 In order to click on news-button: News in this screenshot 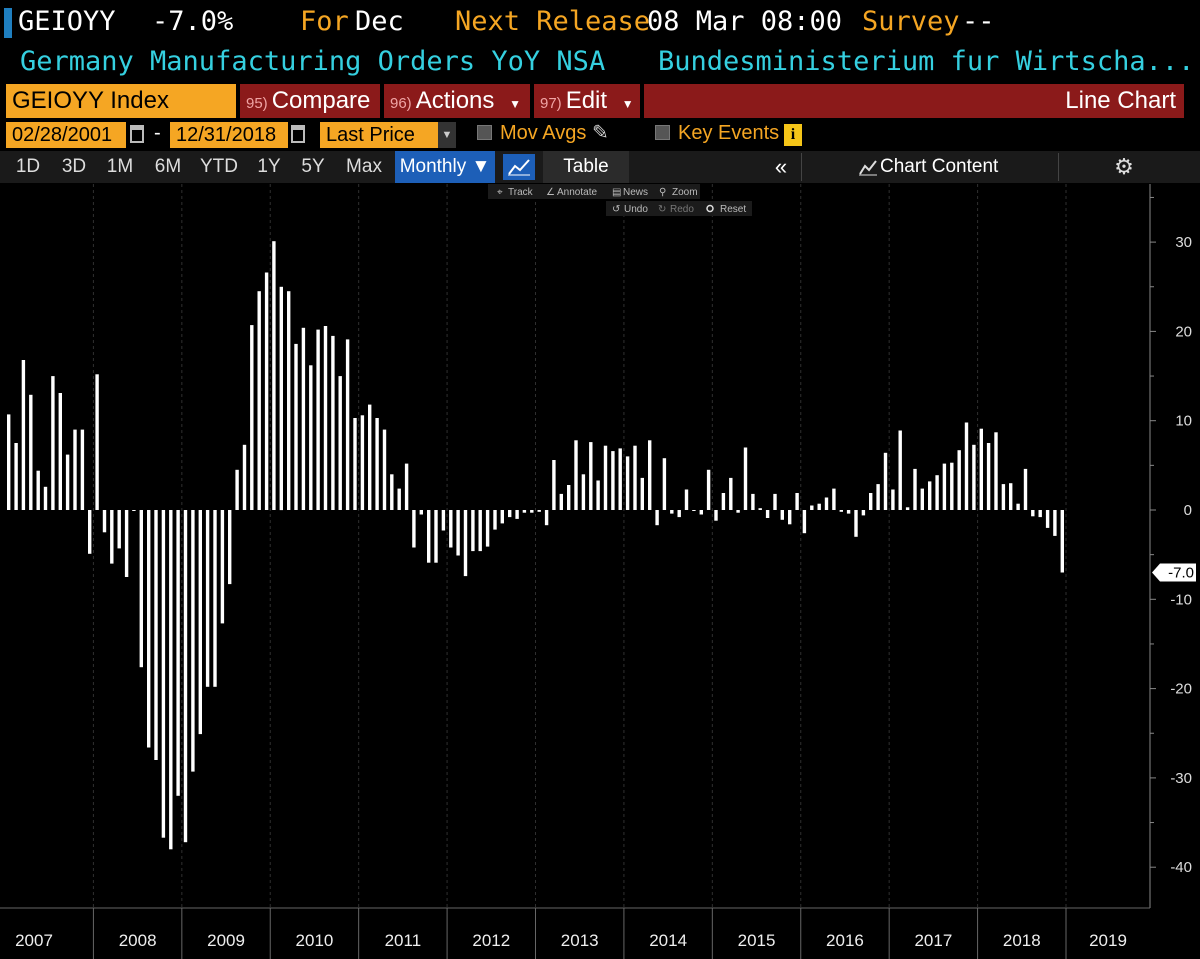, I will do `click(635, 192)`.